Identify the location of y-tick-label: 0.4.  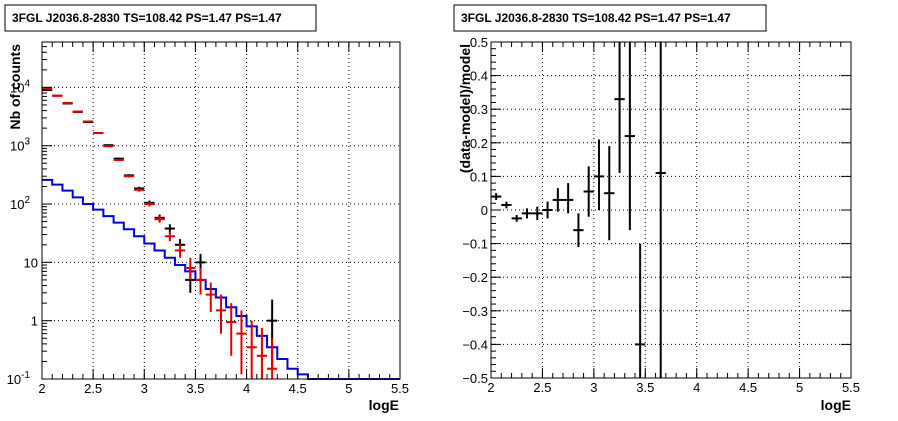
(479, 76).